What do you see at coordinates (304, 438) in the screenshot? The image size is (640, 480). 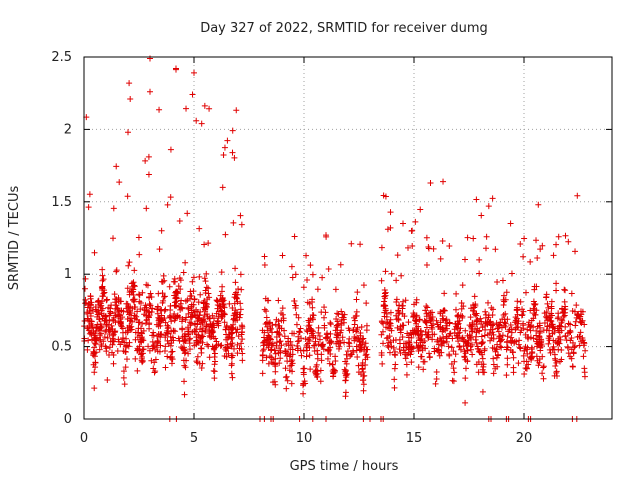 I see `x-tick-label: 10` at bounding box center [304, 438].